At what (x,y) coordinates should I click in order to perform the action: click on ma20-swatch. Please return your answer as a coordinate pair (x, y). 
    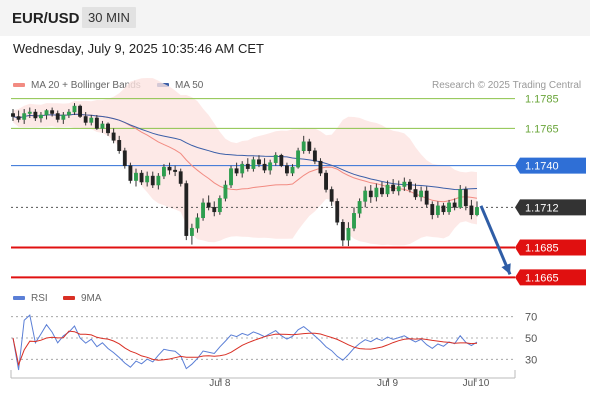
    Looking at the image, I should click on (19, 85).